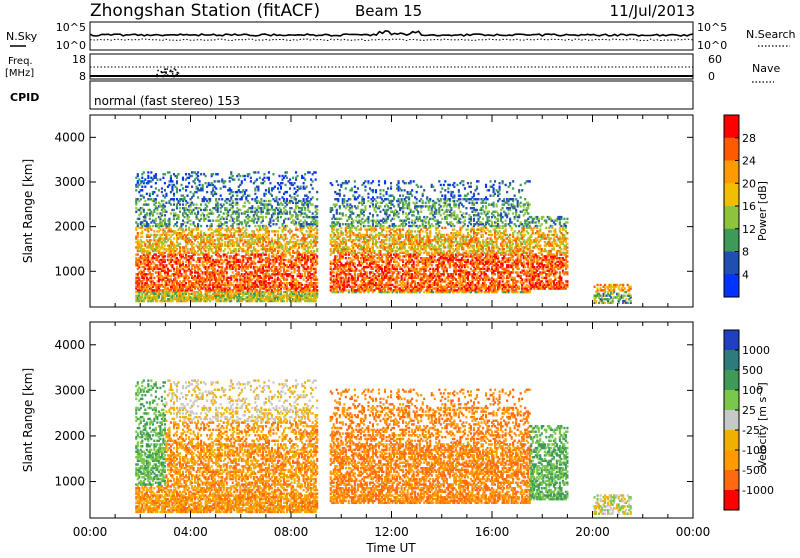 This screenshot has height=558, width=800. Describe the element at coordinates (205, 11) in the screenshot. I see `station-title: Zhongshan Station (fitACF)` at that location.